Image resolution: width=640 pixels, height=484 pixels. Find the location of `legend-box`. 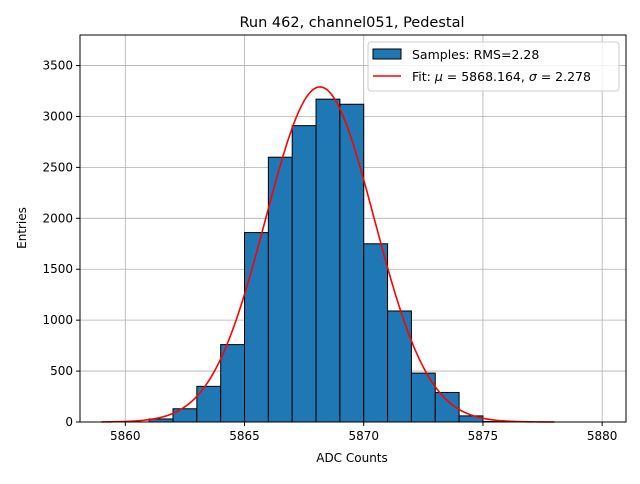

legend-box is located at coordinates (493, 66).